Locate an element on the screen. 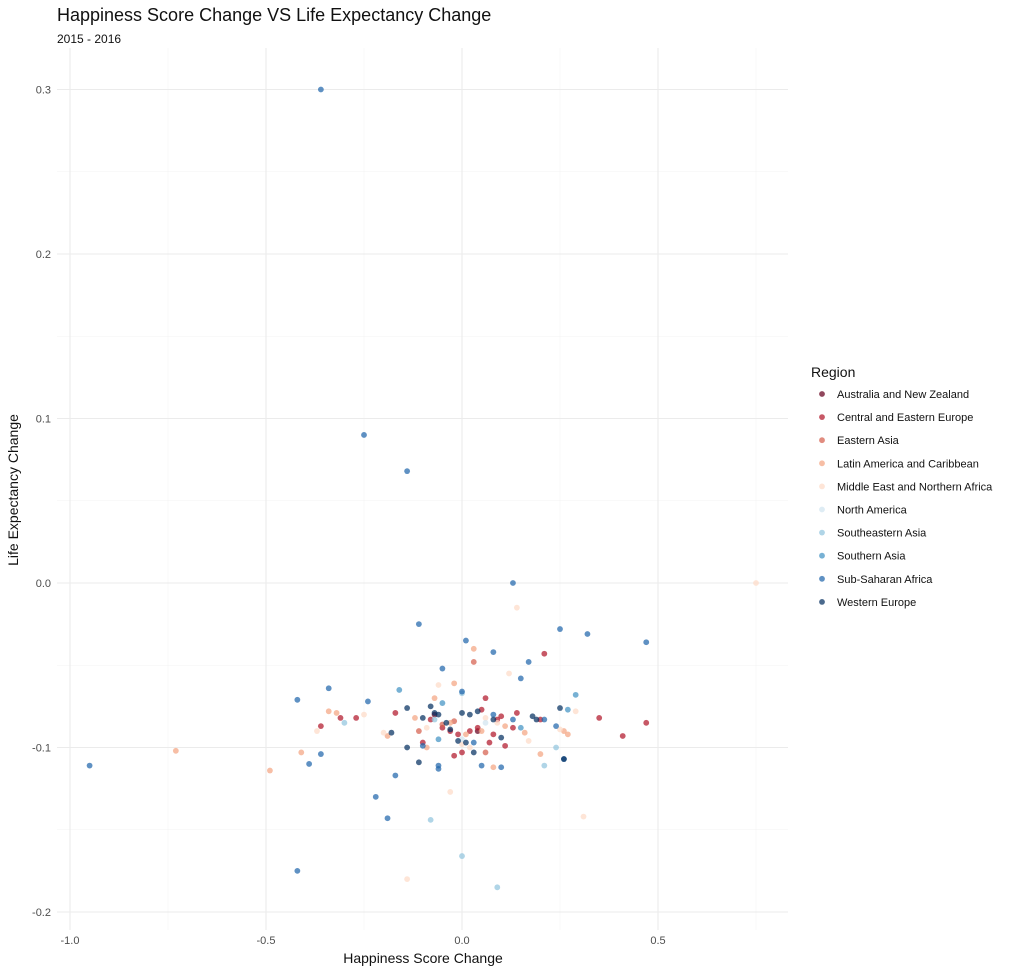 The width and height of the screenshot is (1024, 974). y-tick-label: -0.1 is located at coordinates (41, 749).